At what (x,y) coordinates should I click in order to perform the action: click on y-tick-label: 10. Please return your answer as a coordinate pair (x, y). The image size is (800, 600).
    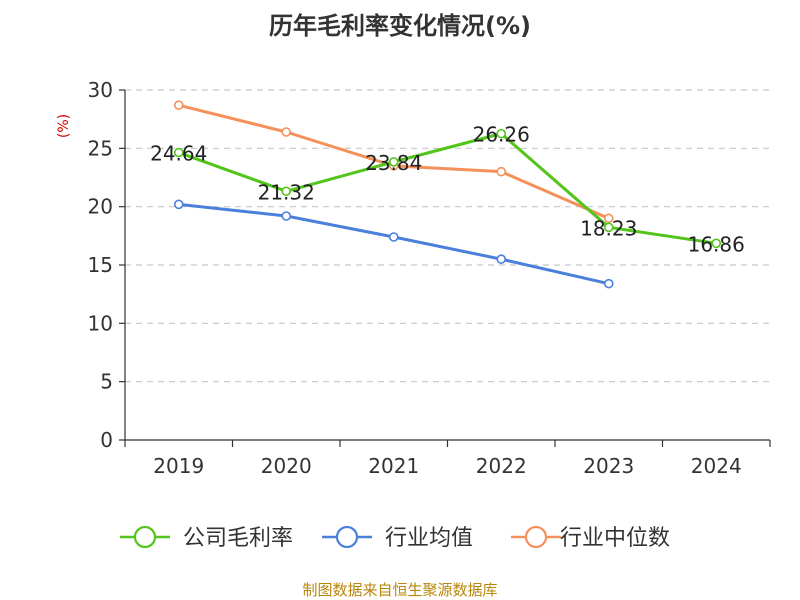
    Looking at the image, I should click on (100, 323).